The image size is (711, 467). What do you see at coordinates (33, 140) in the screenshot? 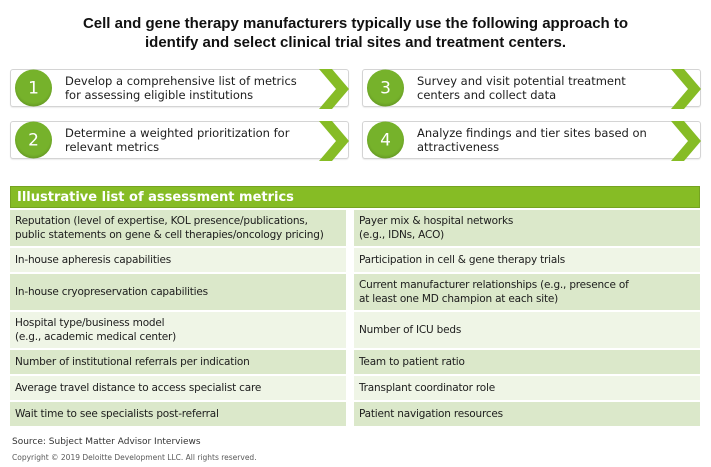
I see `step-number-badge: 2` at bounding box center [33, 140].